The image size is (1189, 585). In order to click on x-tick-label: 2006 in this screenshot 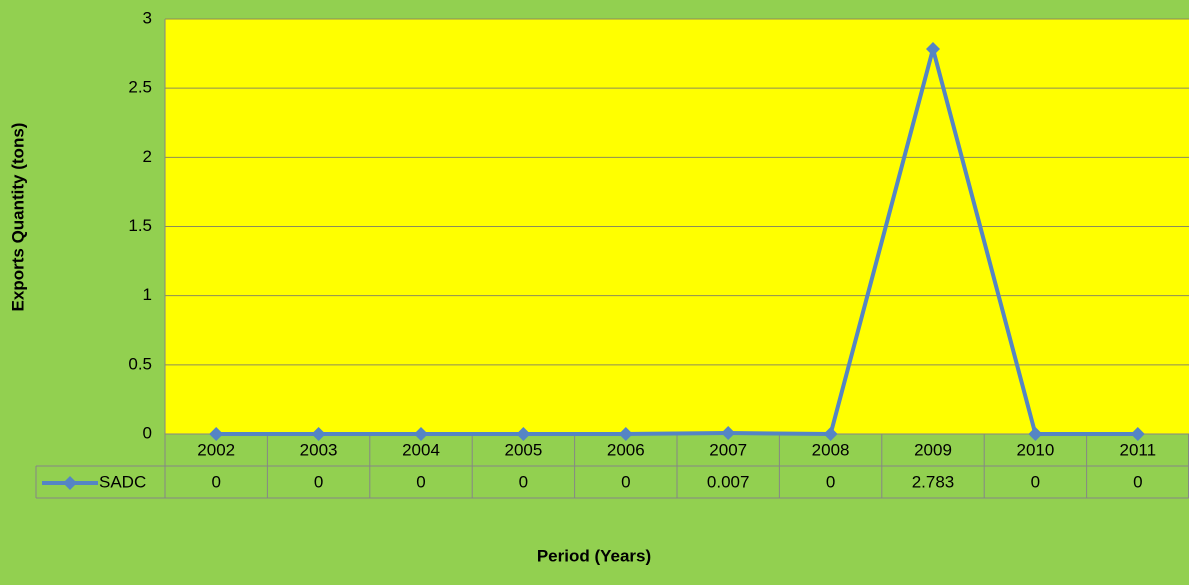, I will do `click(626, 449)`.